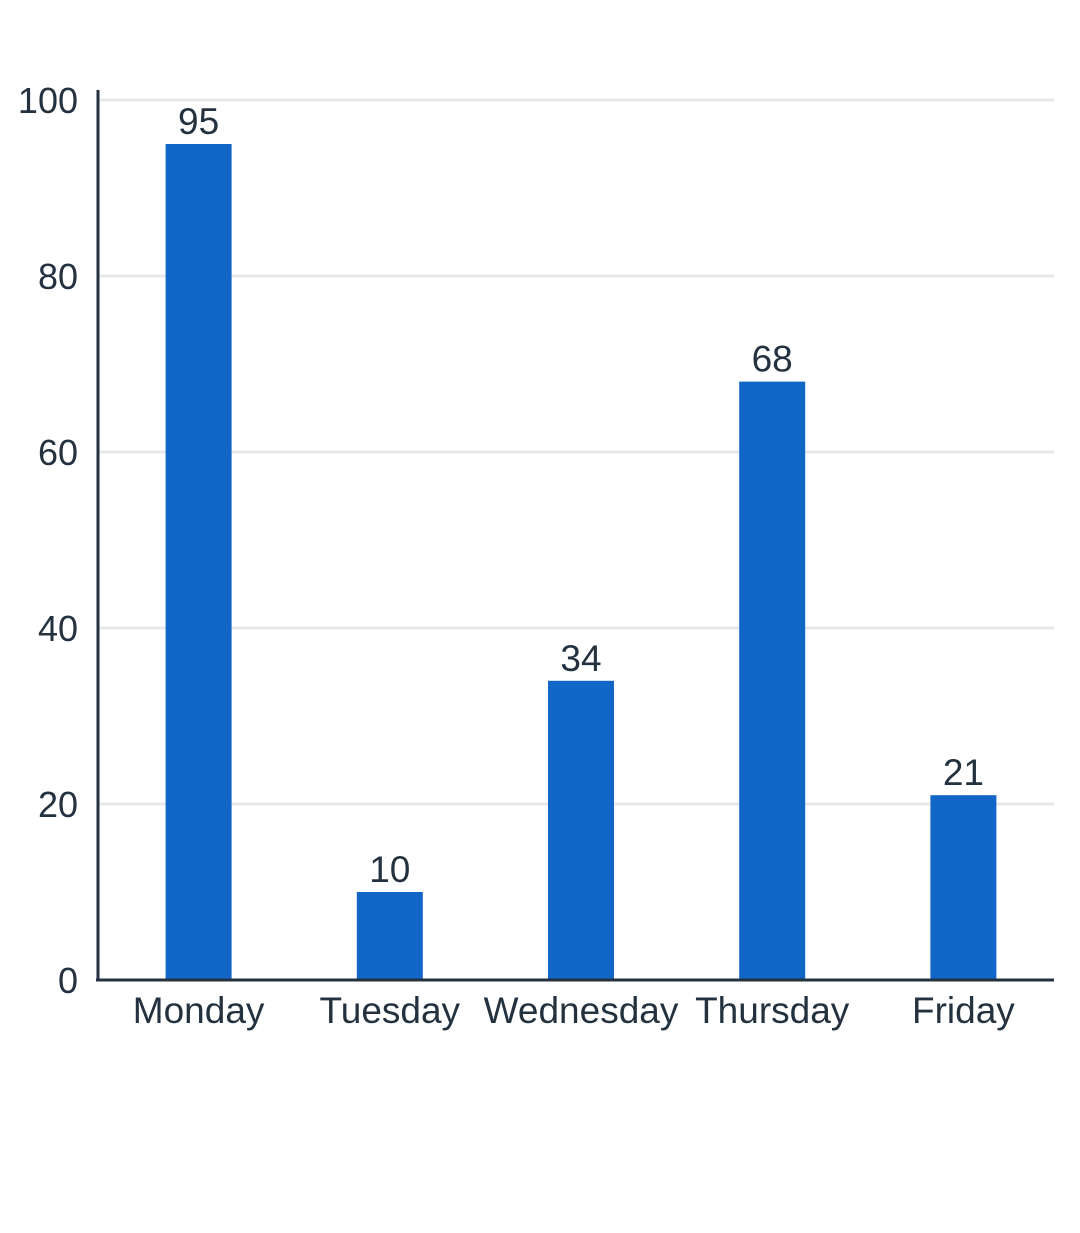 The height and width of the screenshot is (1233, 1080). What do you see at coordinates (198, 562) in the screenshot?
I see `bar-monday` at bounding box center [198, 562].